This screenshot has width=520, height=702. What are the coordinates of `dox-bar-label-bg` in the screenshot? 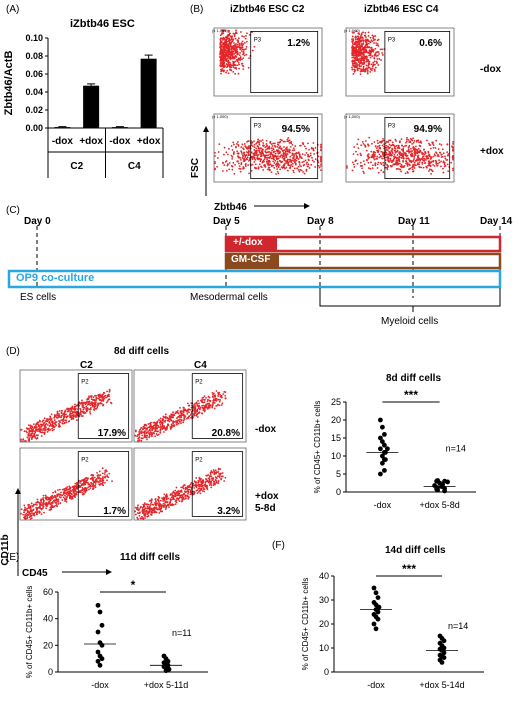 It's located at (252, 244).